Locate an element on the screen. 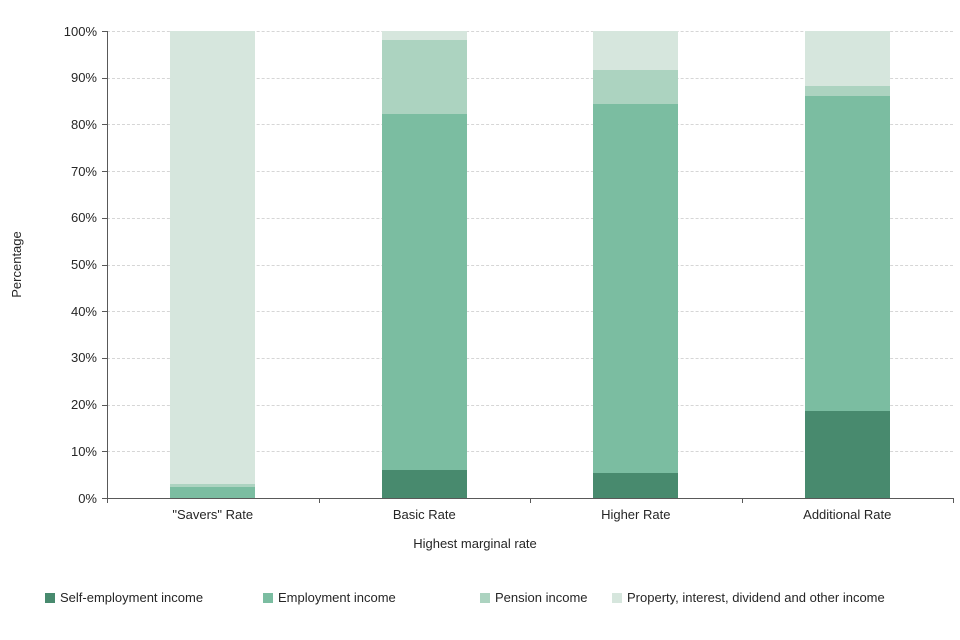 The image size is (960, 640). y-axis-title: Percentage is located at coordinates (16, 264).